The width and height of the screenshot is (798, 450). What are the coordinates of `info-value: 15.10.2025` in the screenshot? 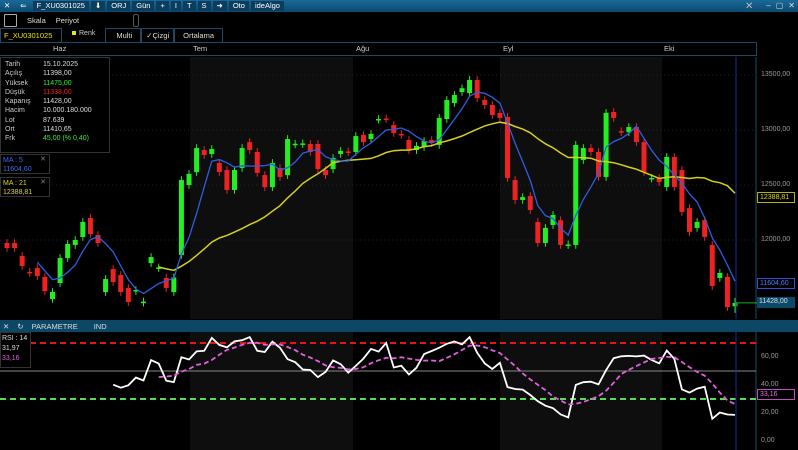 It's located at (61, 64).